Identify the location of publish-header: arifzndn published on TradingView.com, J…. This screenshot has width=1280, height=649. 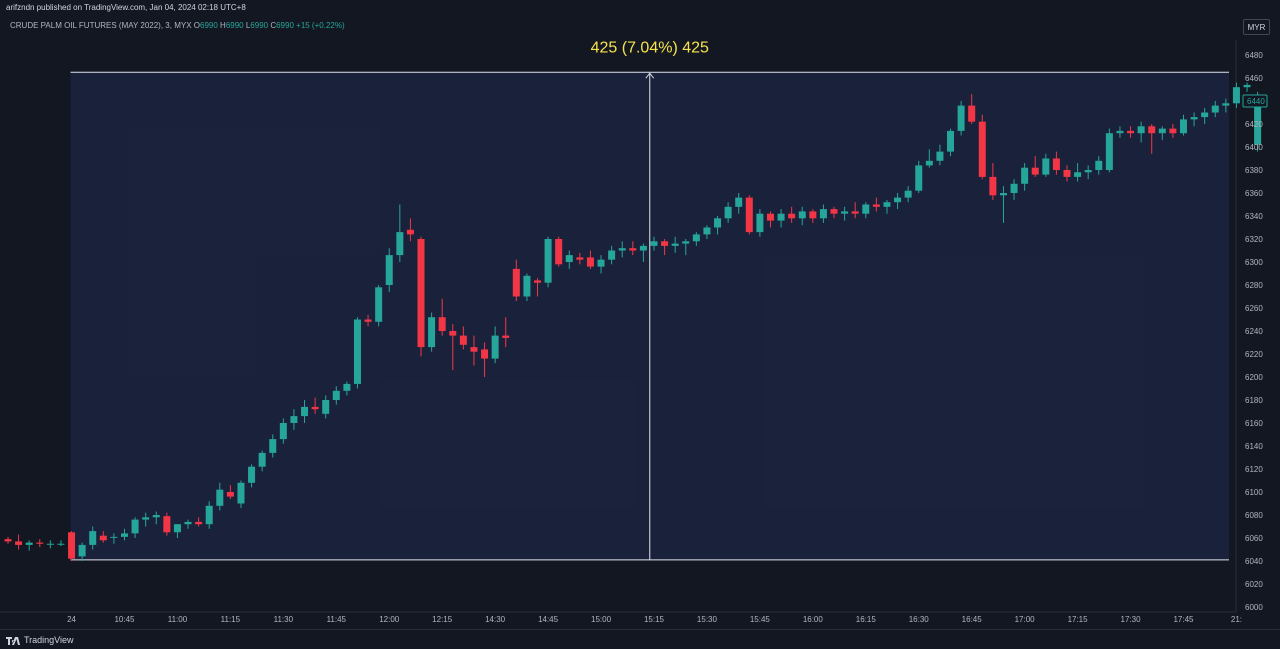
(640, 8).